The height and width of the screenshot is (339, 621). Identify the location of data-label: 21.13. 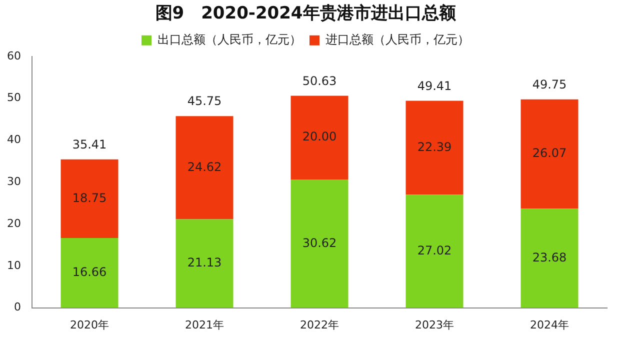
(204, 263).